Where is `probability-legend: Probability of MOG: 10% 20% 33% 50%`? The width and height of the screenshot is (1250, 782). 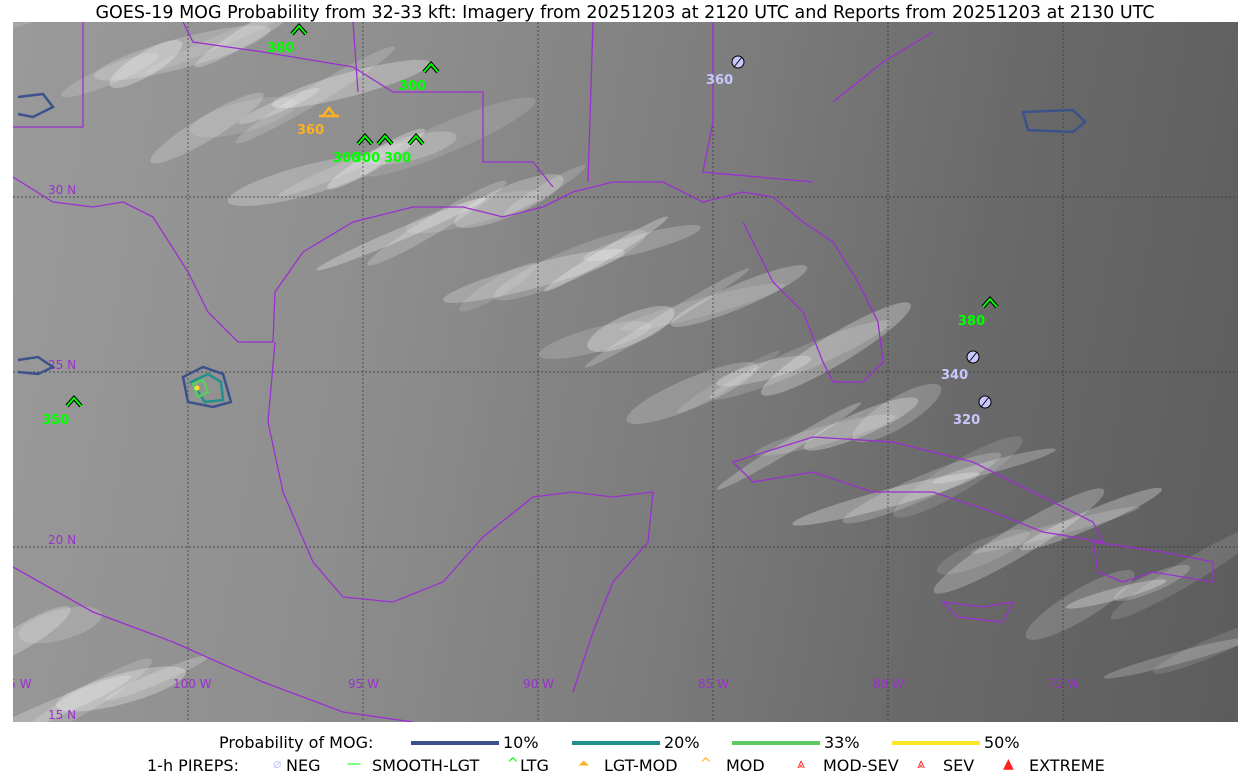
probability-legend: Probability of MOG: 10% 20% 33% 50% is located at coordinates (625, 743).